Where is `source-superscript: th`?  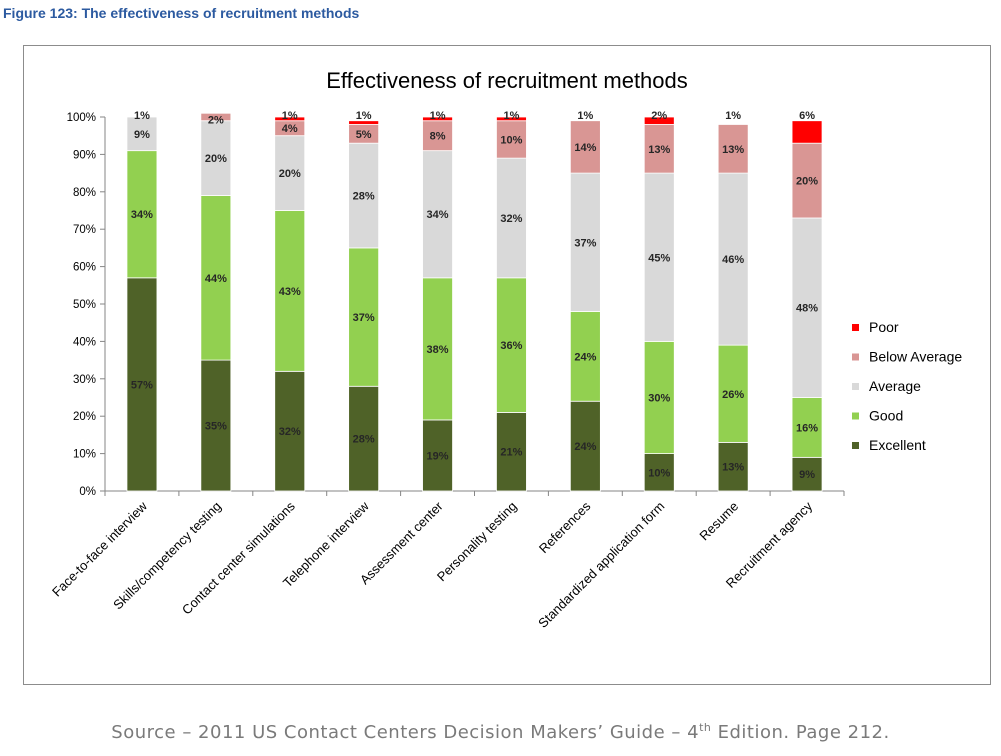
source-superscript: th is located at coordinates (705, 727).